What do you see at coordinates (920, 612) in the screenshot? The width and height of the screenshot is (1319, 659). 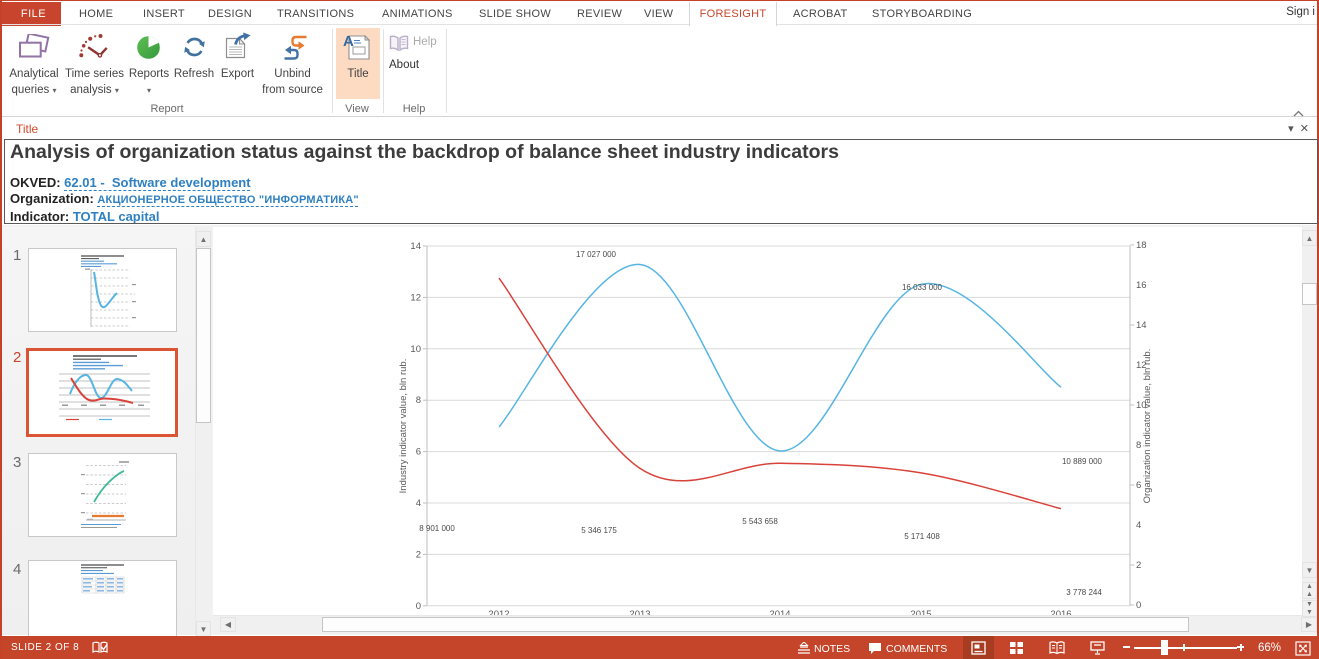 I see `svg-text: 2015` at bounding box center [920, 612].